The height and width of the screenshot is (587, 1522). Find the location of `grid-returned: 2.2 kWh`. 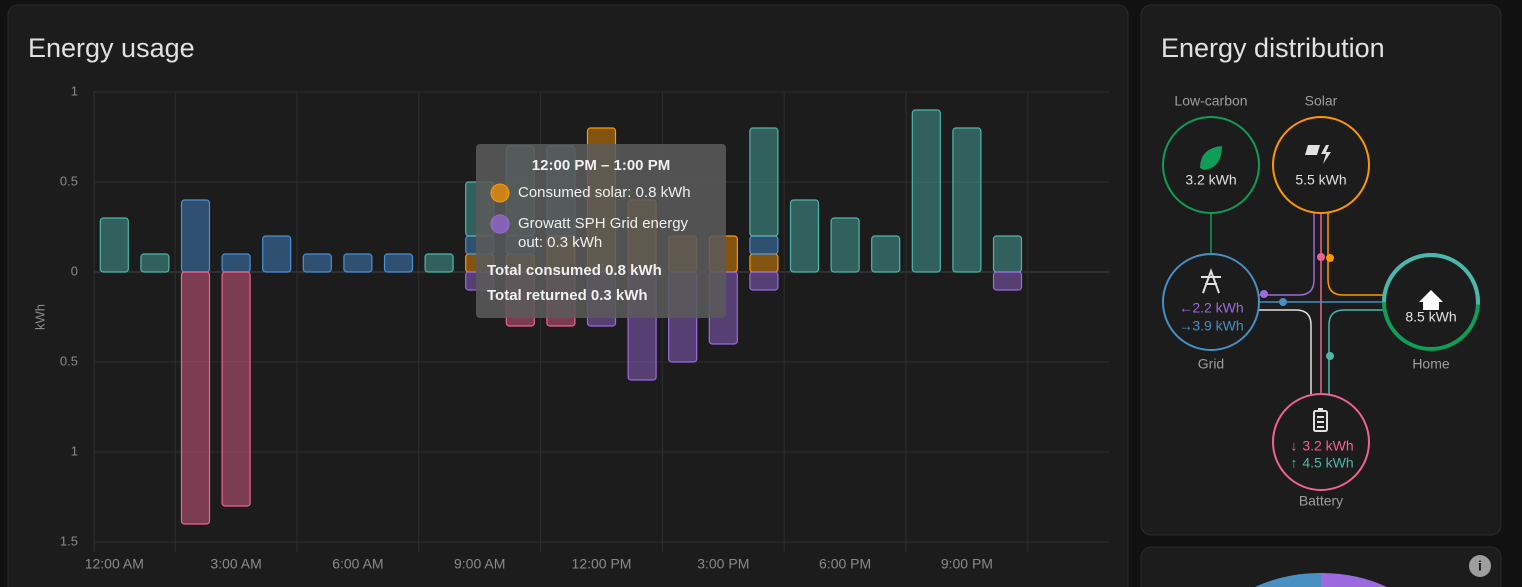

grid-returned: 2.2 kWh is located at coordinates (1217, 308).